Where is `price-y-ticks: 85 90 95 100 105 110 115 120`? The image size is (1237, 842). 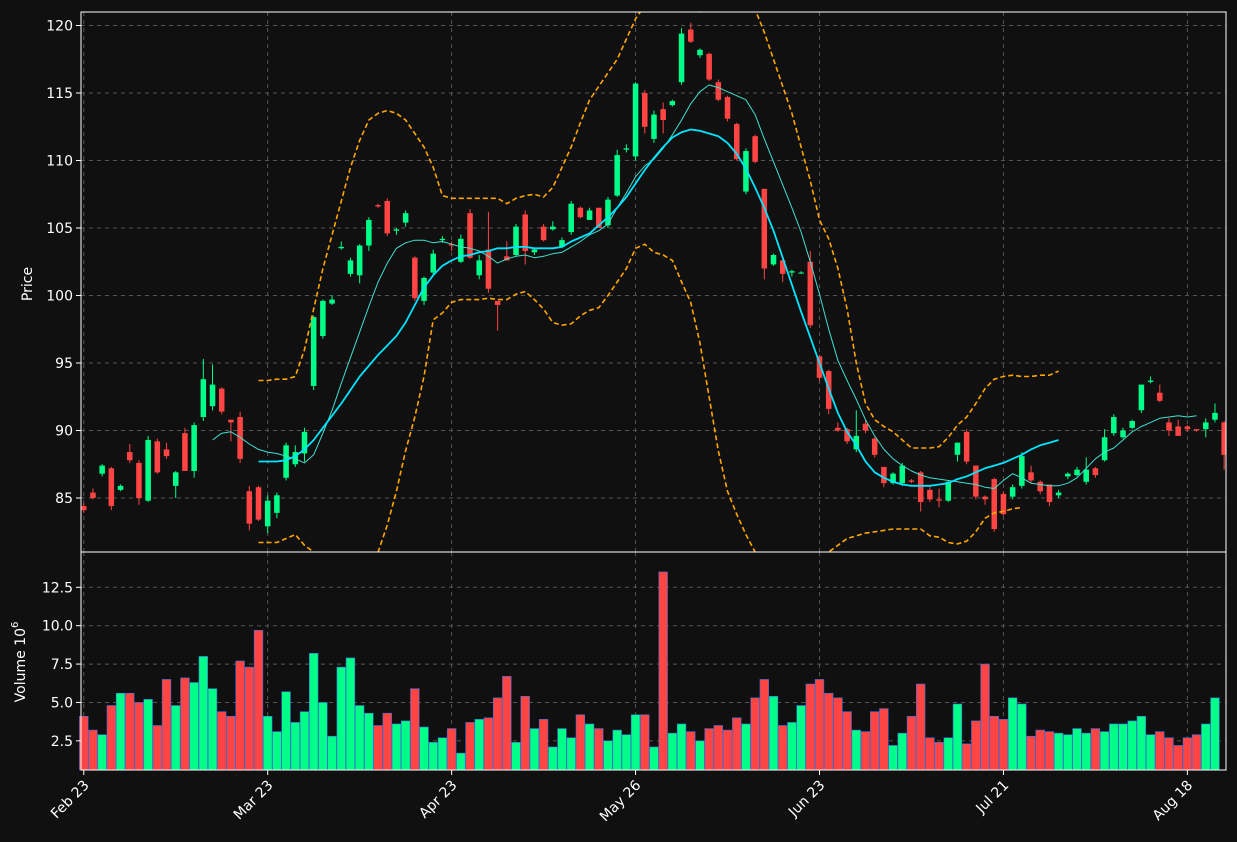
price-y-ticks: 85 90 95 100 105 110 115 120 is located at coordinates (63, 263).